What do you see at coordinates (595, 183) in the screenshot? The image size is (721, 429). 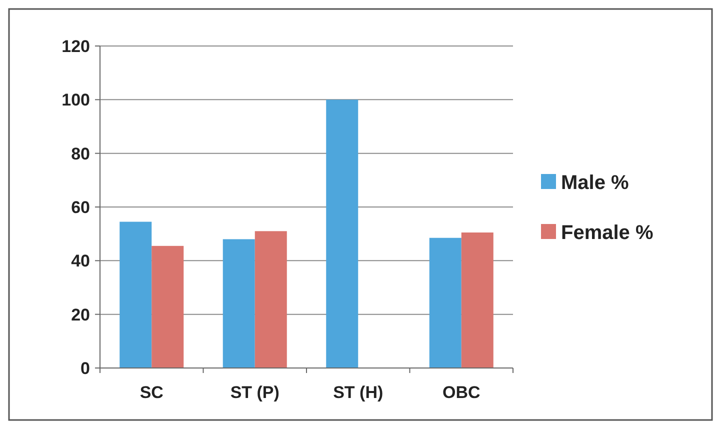 I see `legend-label: Male %` at bounding box center [595, 183].